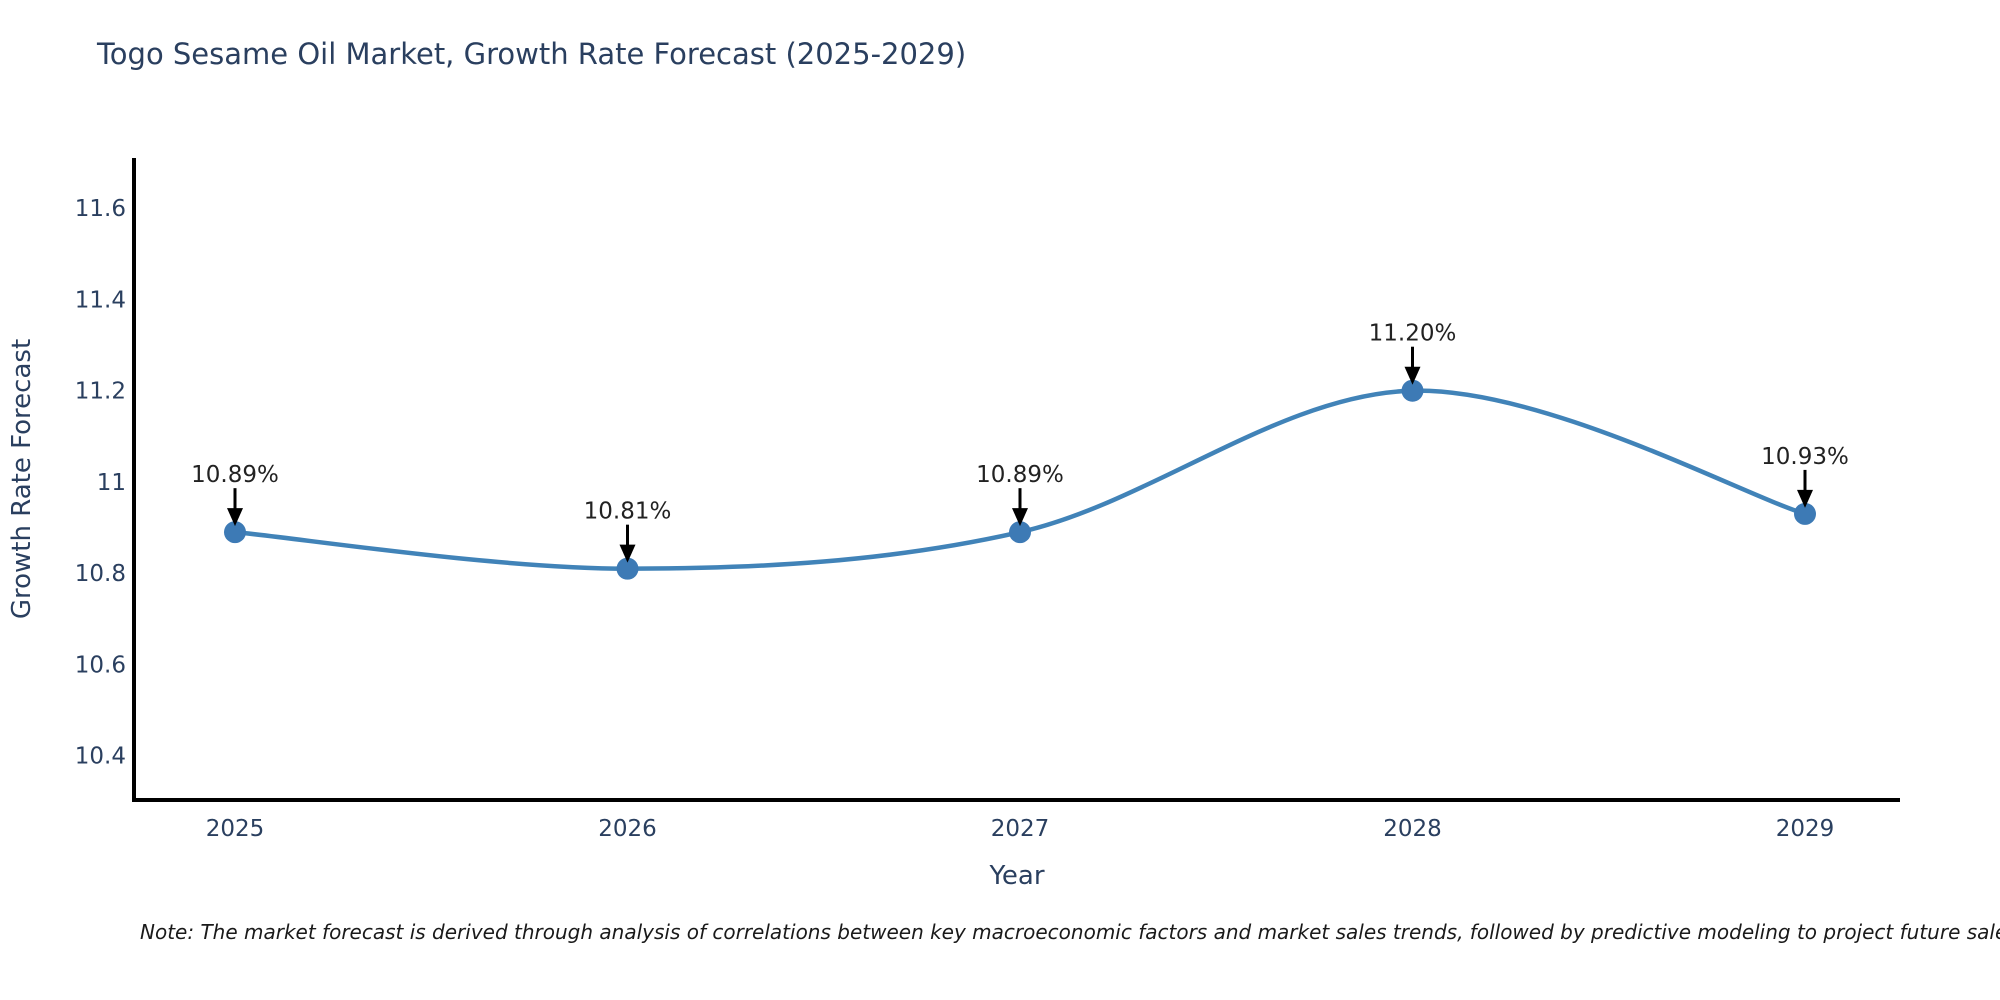 Image resolution: width=2000 pixels, height=1000 pixels. What do you see at coordinates (1805, 513) in the screenshot?
I see `data-point-2029` at bounding box center [1805, 513].